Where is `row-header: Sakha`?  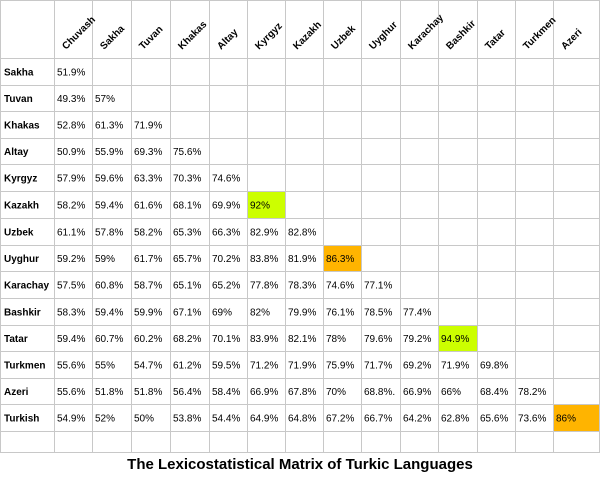 row-header: Sakha is located at coordinates (19, 73).